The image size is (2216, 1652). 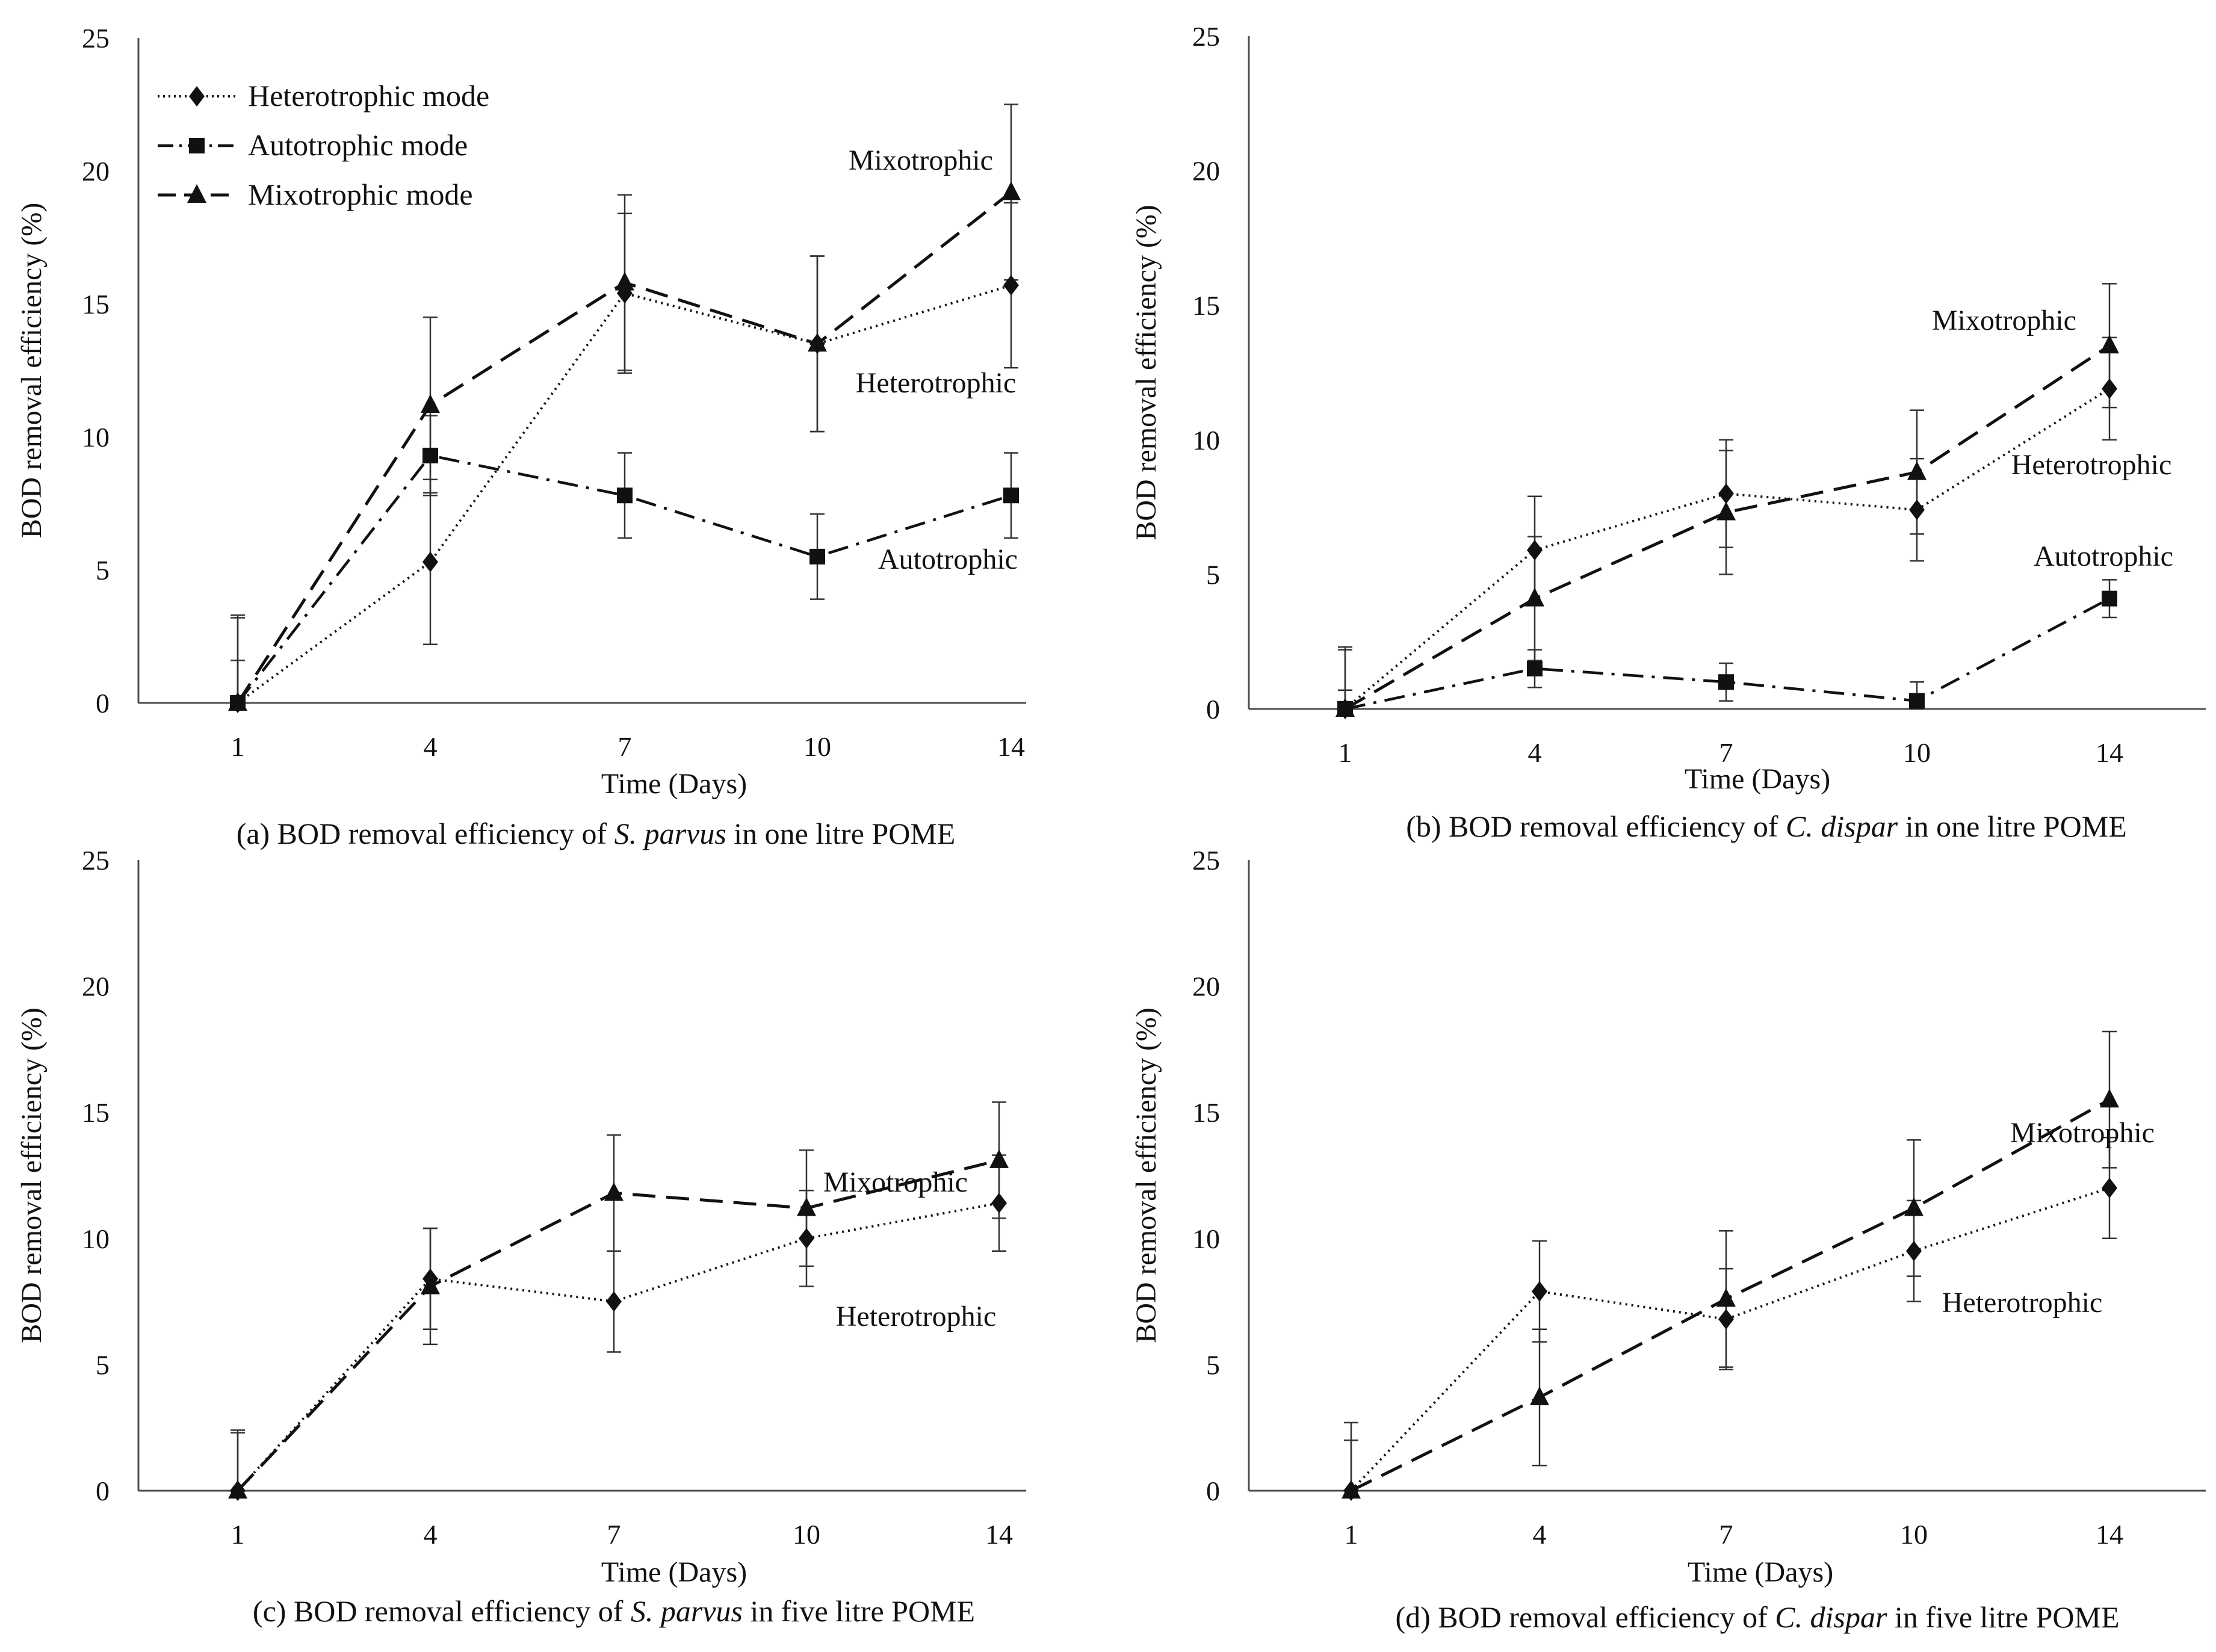 I want to click on legend-entry-heterotrophic: Heterotrophic mode, so click(x=323, y=96).